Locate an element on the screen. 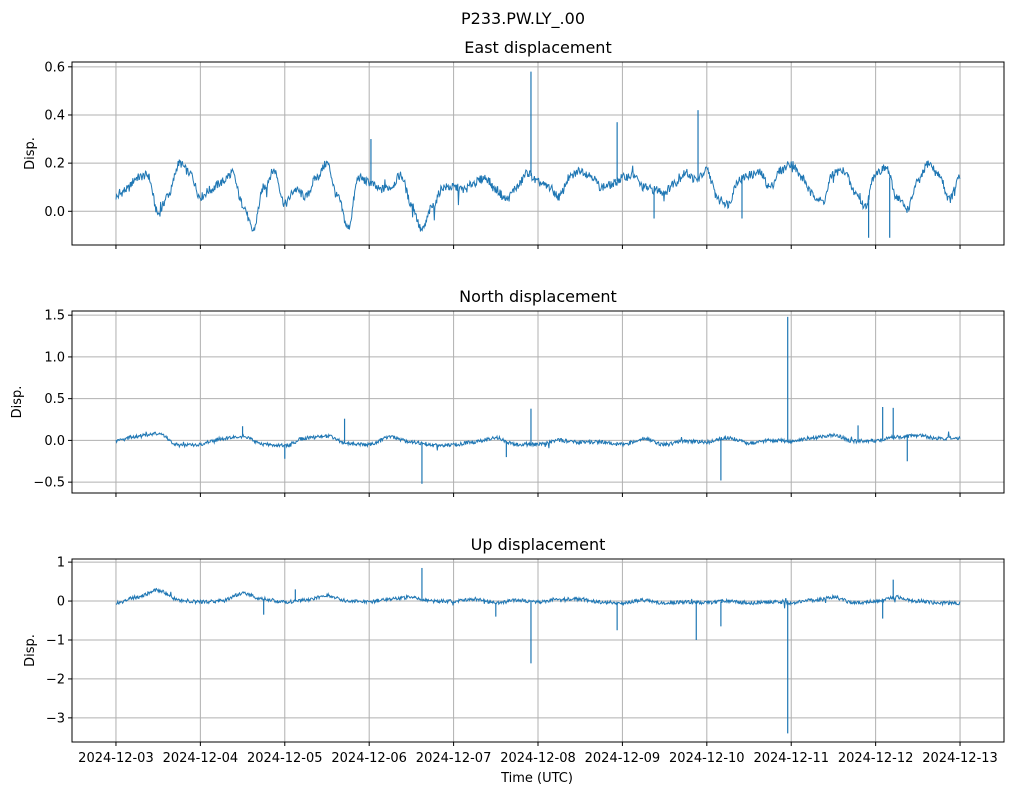  y-tick-label: 0.6 is located at coordinates (54, 67).